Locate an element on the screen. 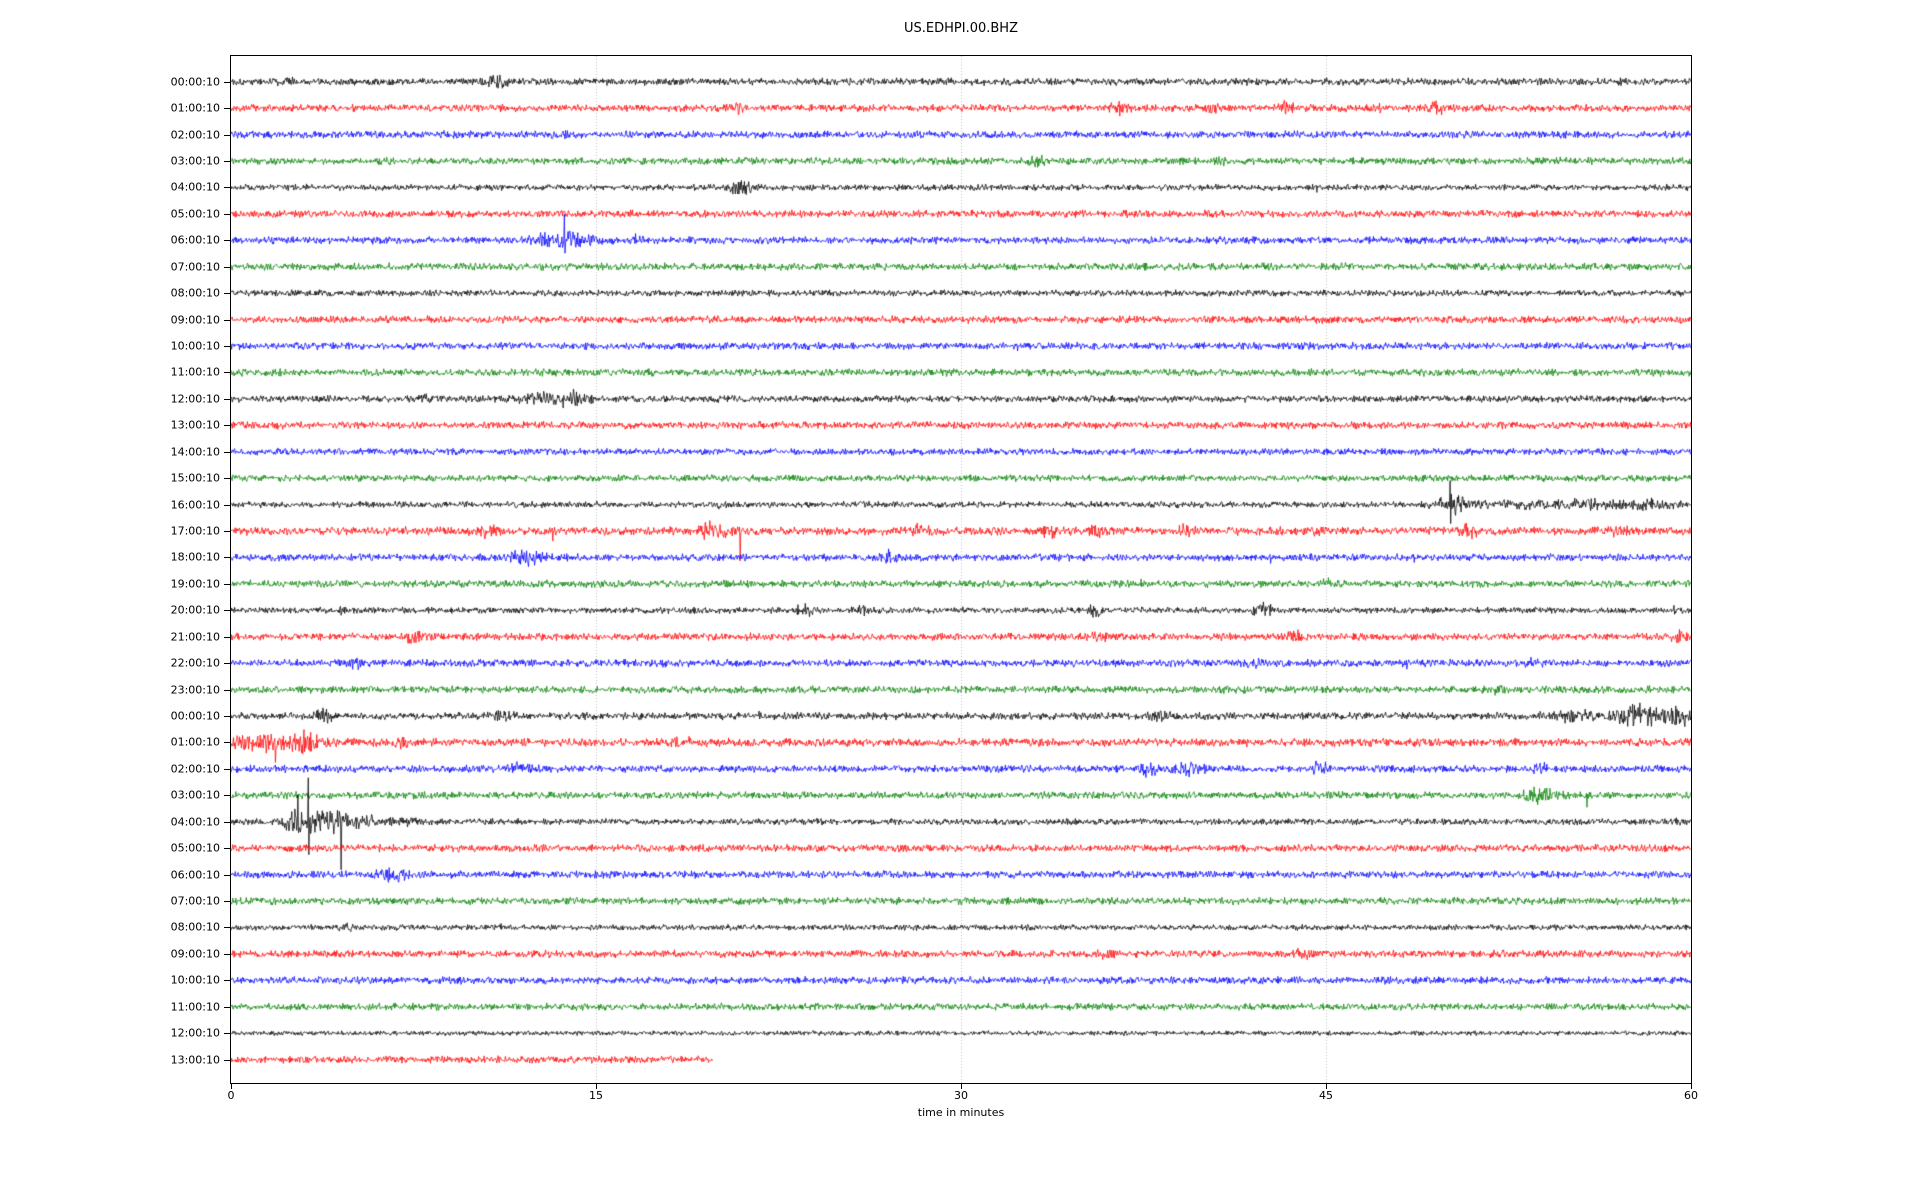 Image resolution: width=1920 pixels, height=1200 pixels. x-tick-label: 30 is located at coordinates (961, 1095).